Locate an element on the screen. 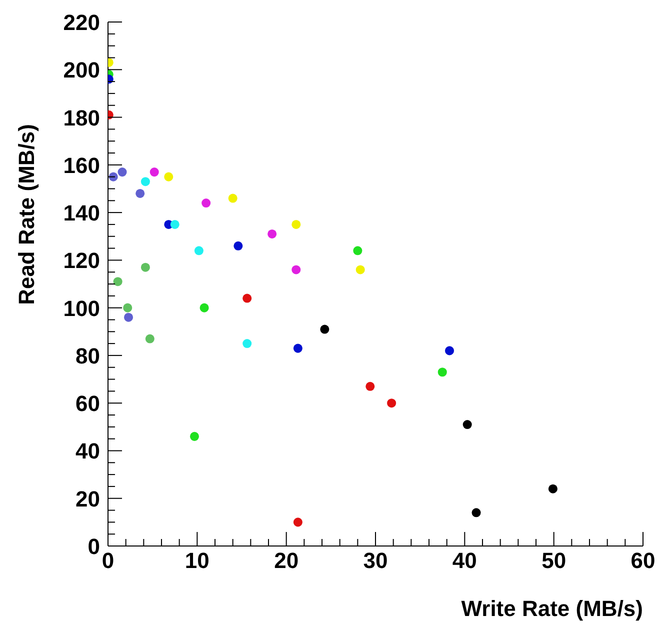 The image size is (671, 644). y-tick-label: 60 is located at coordinates (88, 403).